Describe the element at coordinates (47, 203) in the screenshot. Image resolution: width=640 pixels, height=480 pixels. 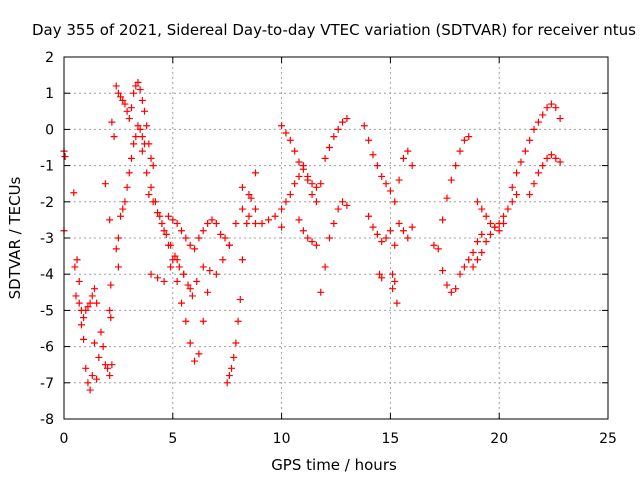
I see `y-tick-label: -2` at that location.